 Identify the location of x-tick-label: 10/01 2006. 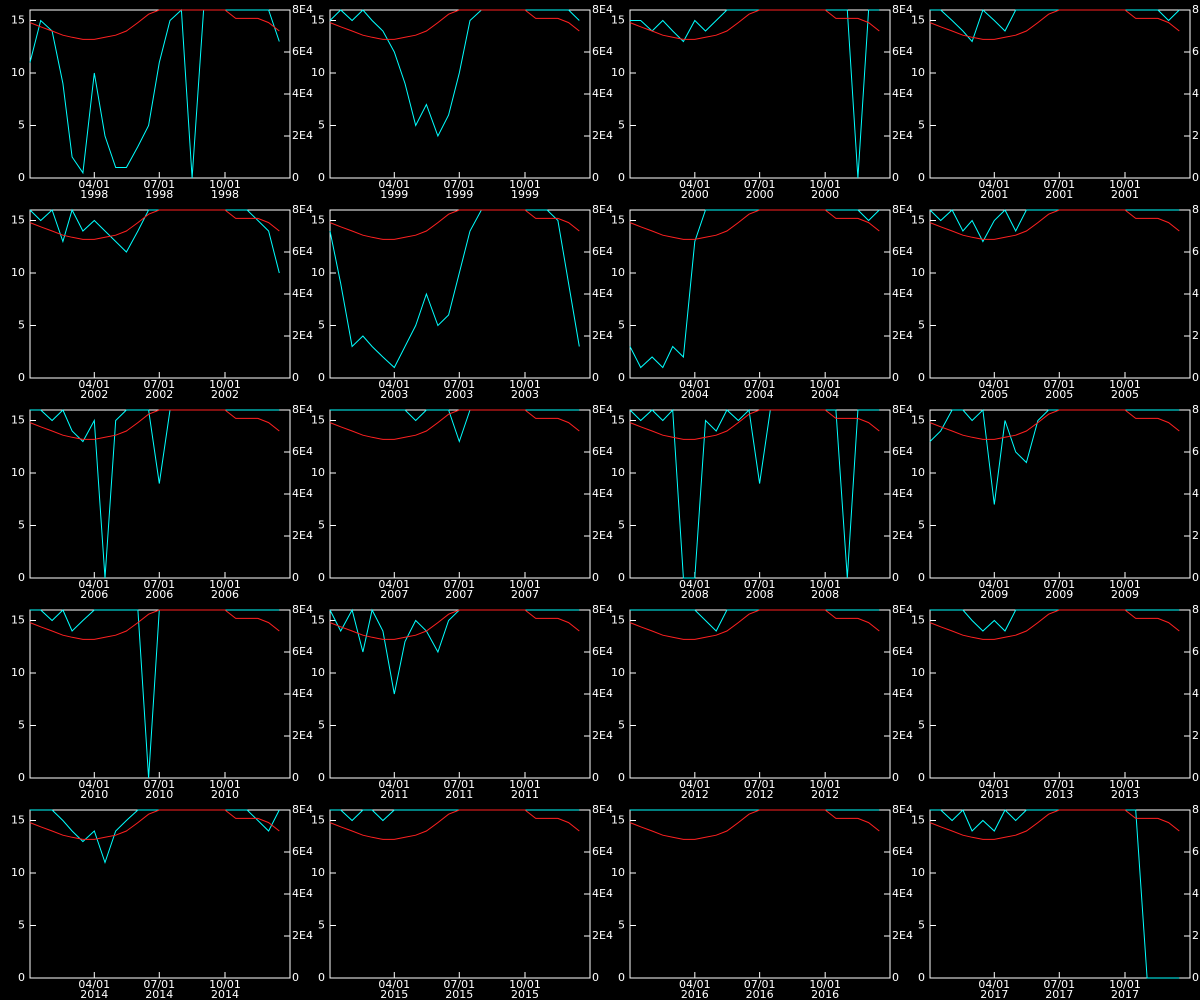
(225, 589).